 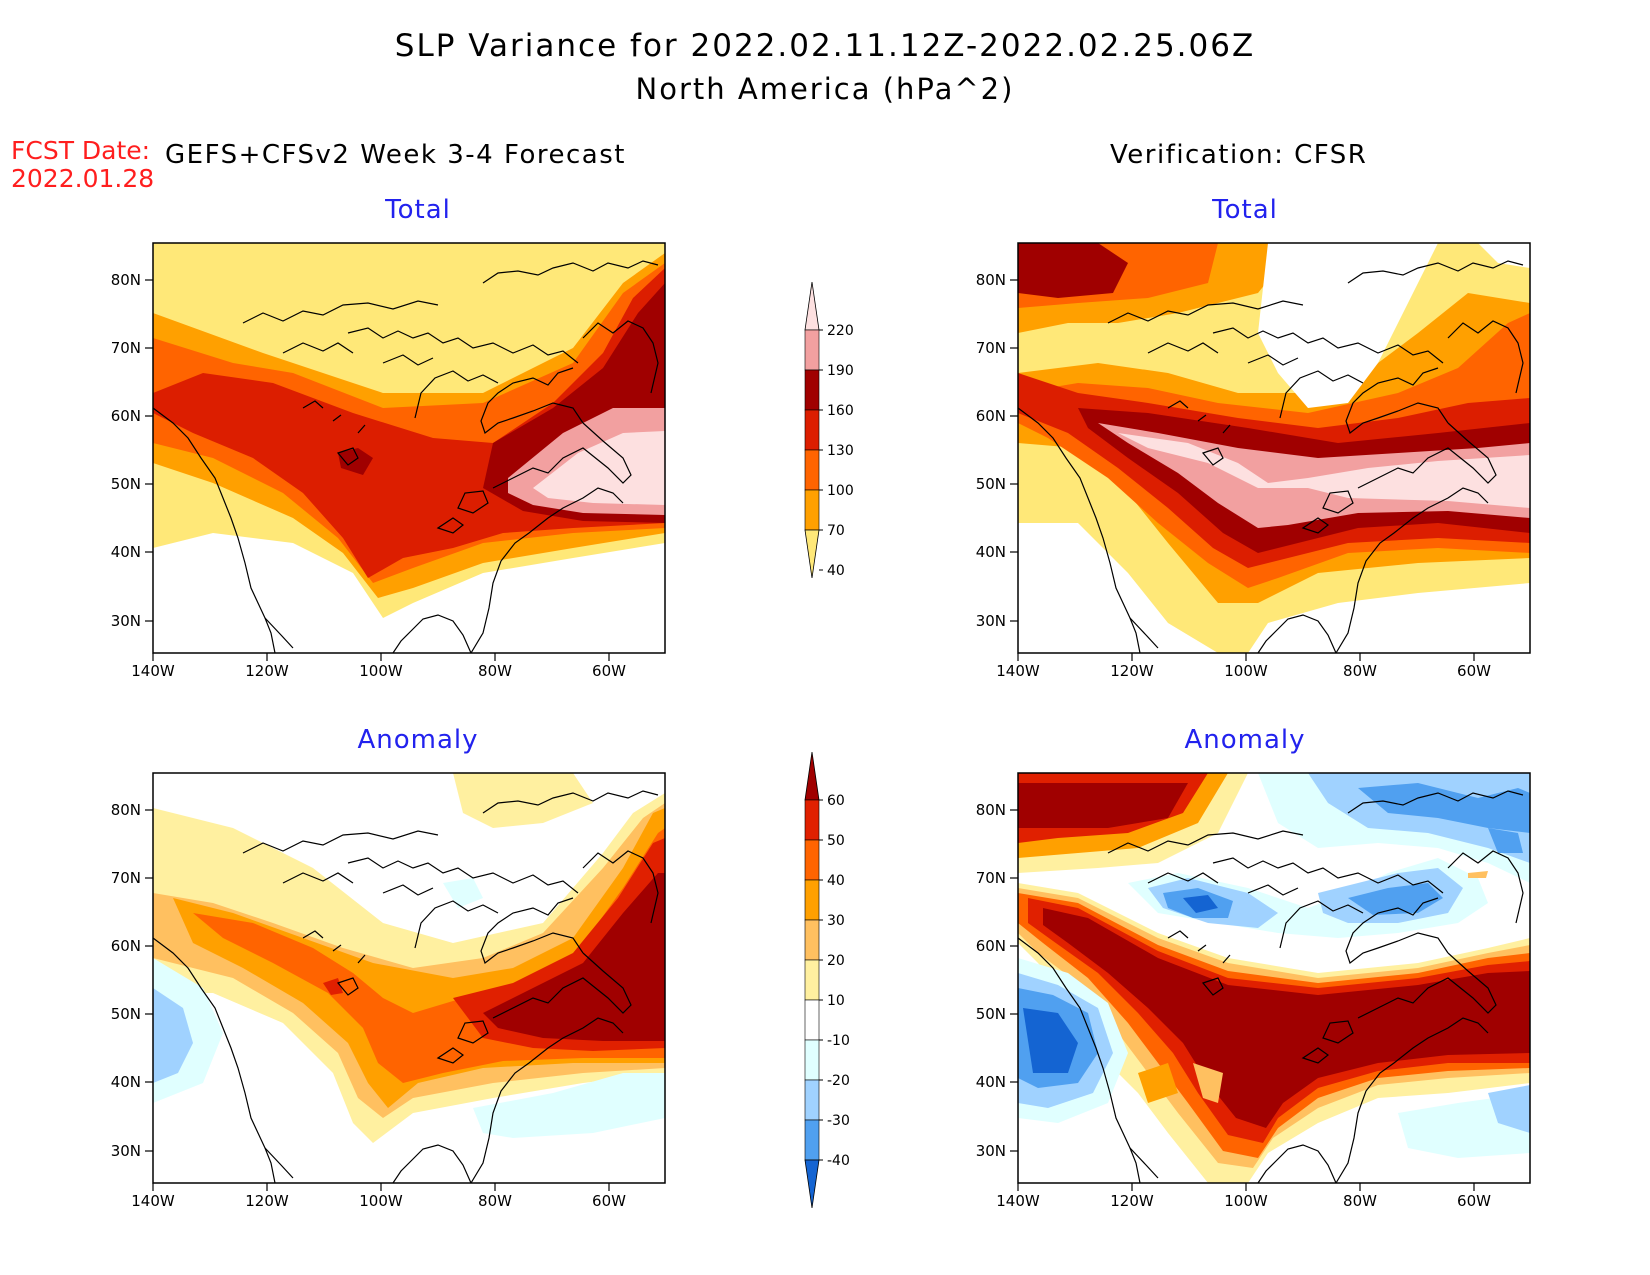 What do you see at coordinates (838, 1121) in the screenshot?
I see `colorbar-label: -30` at bounding box center [838, 1121].